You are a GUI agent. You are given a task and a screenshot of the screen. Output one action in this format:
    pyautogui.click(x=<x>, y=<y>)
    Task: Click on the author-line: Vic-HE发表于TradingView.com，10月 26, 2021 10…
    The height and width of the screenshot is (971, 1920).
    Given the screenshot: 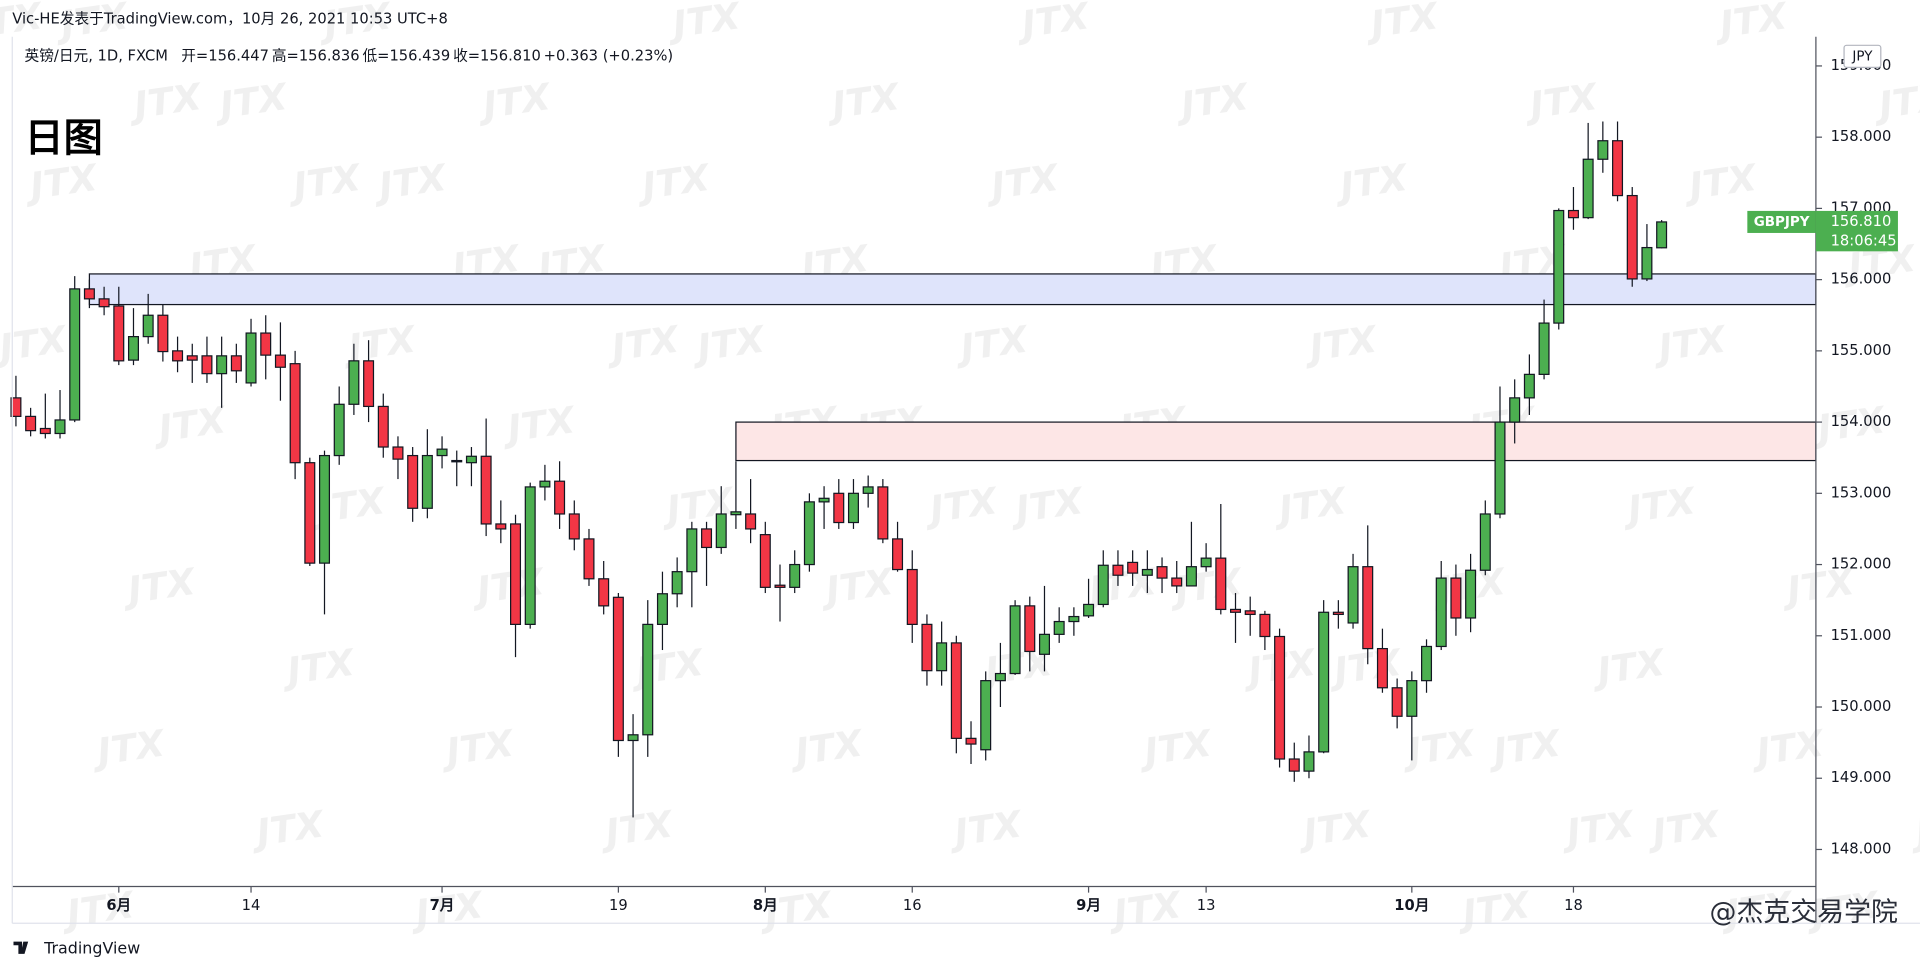 What is the action you would take?
    pyautogui.click(x=230, y=19)
    